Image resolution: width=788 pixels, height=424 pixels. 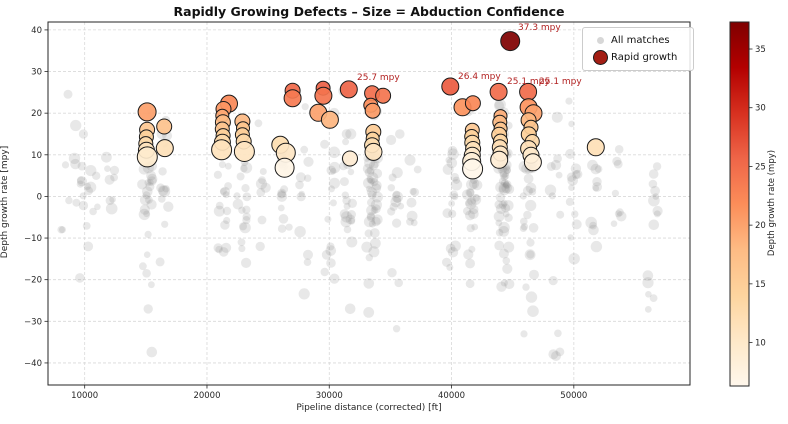 I want to click on tick-label: 40000, so click(x=451, y=396).